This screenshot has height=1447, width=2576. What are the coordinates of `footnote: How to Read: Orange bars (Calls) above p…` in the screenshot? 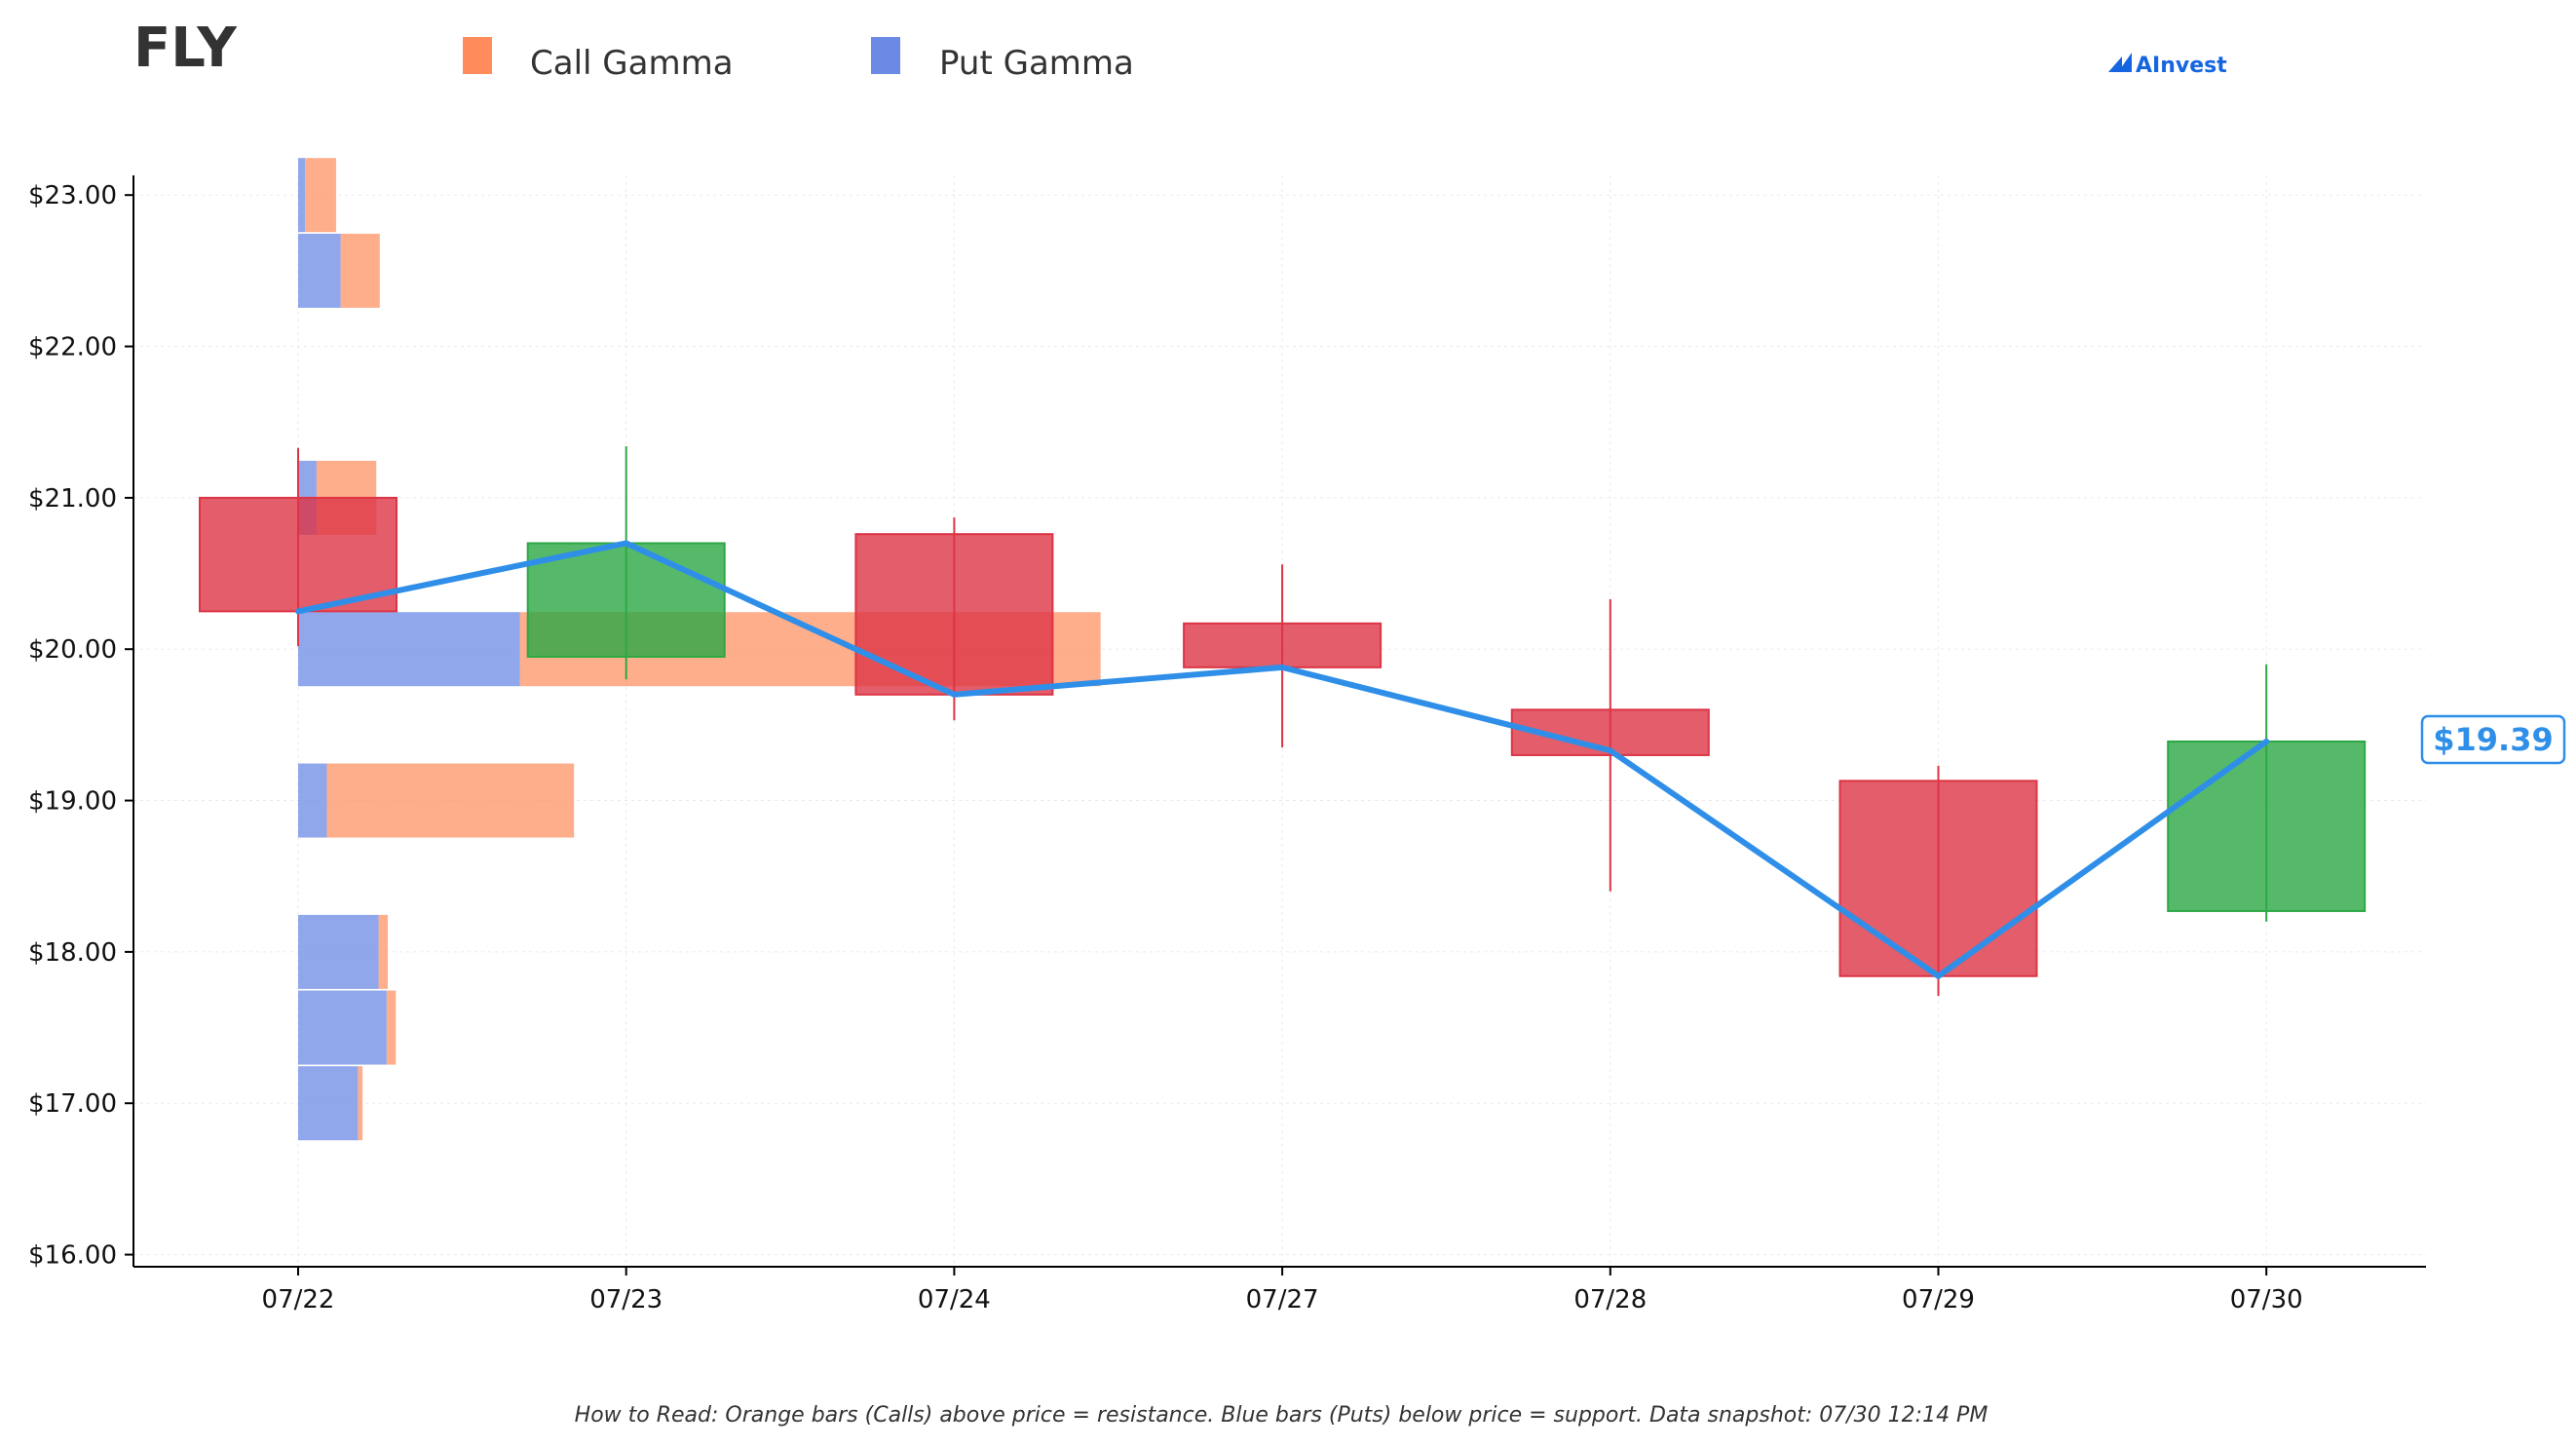 It's located at (1282, 1415).